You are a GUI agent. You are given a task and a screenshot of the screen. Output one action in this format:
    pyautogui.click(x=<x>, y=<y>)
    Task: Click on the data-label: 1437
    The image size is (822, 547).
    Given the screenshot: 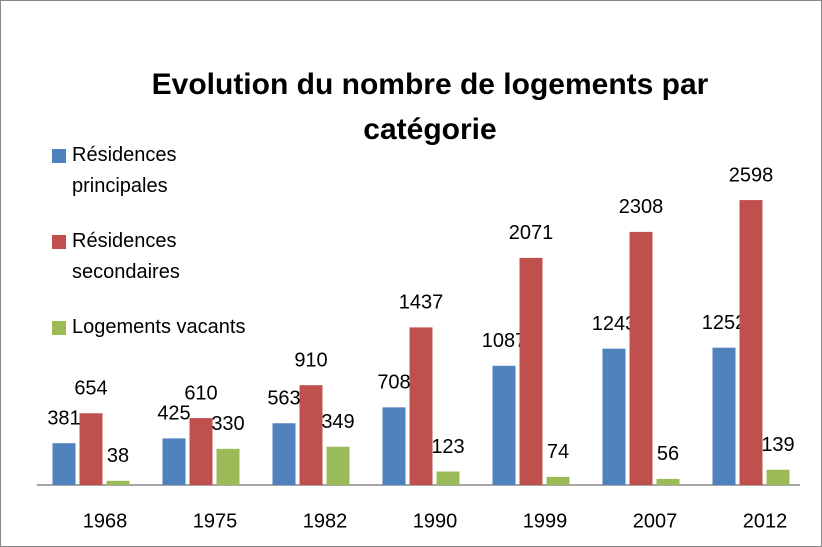 What is the action you would take?
    pyautogui.click(x=421, y=303)
    